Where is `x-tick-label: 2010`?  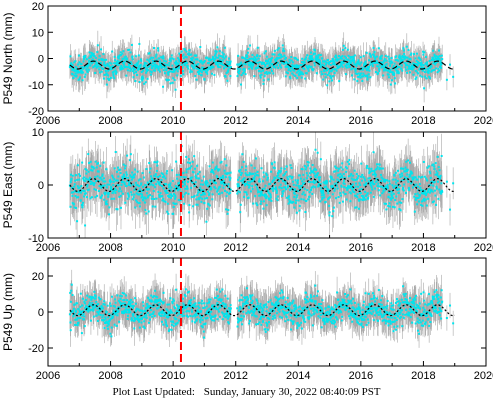 x-tick-label: 2010 is located at coordinates (173, 121).